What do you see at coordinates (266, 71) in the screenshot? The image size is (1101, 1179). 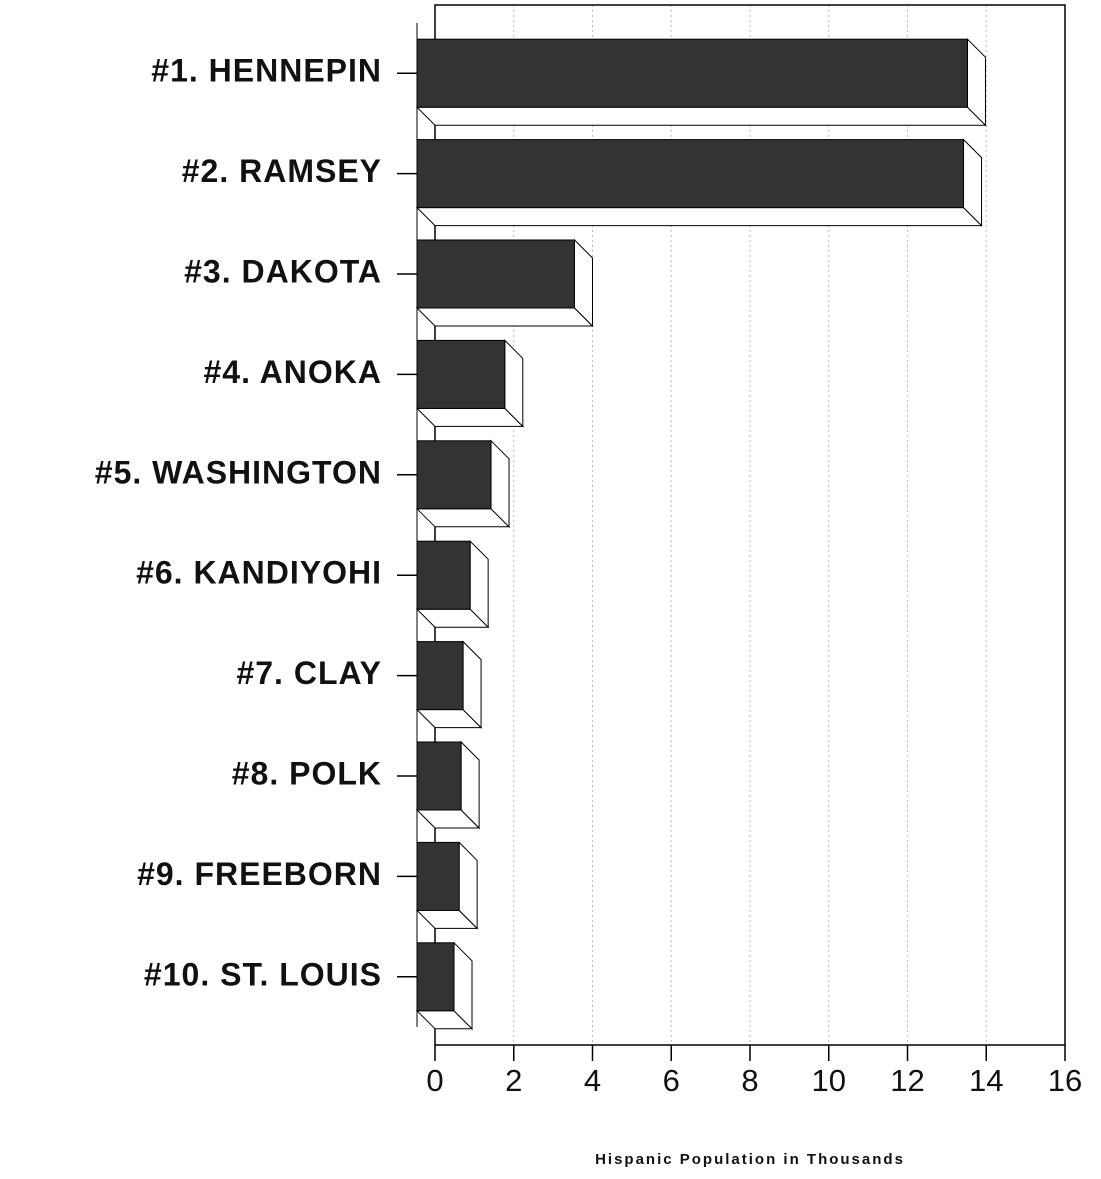 I see `y-tick-label: #1. HENNEPIN` at bounding box center [266, 71].